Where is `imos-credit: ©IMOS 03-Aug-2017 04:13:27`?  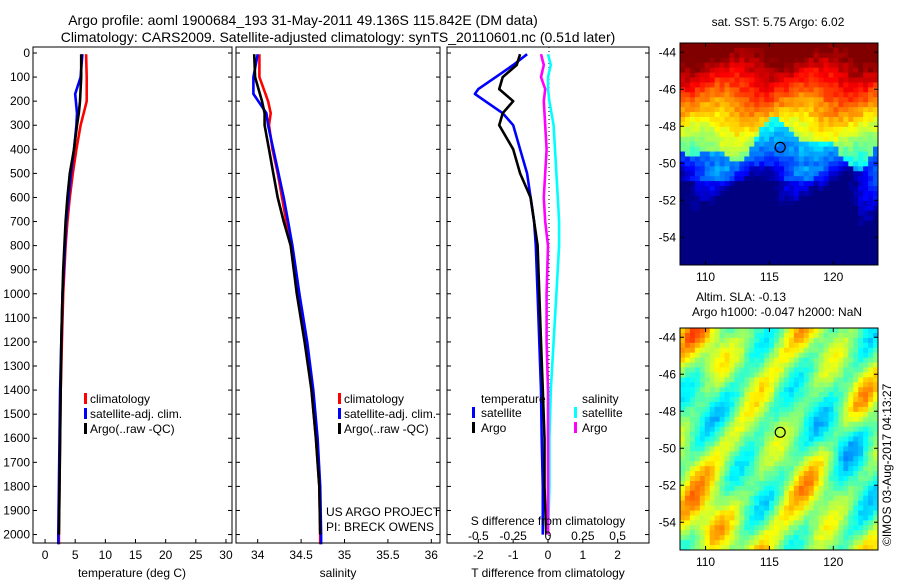
imos-credit: ©IMOS 03-Aug-2017 04:13:27 is located at coordinates (887, 464).